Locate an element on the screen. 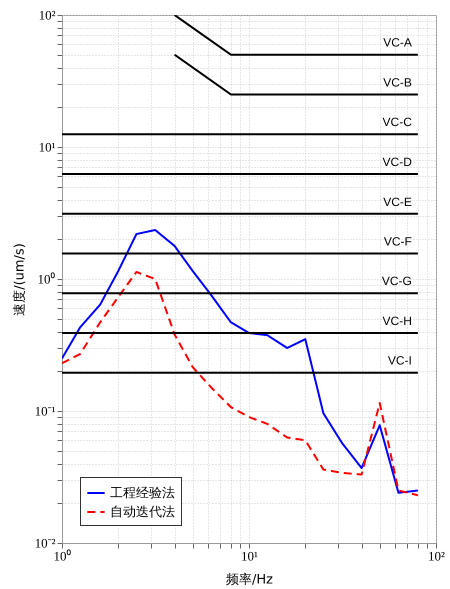 Image resolution: width=450 pixels, height=589 pixels. y-tick-label: 10² is located at coordinates (47, 15).